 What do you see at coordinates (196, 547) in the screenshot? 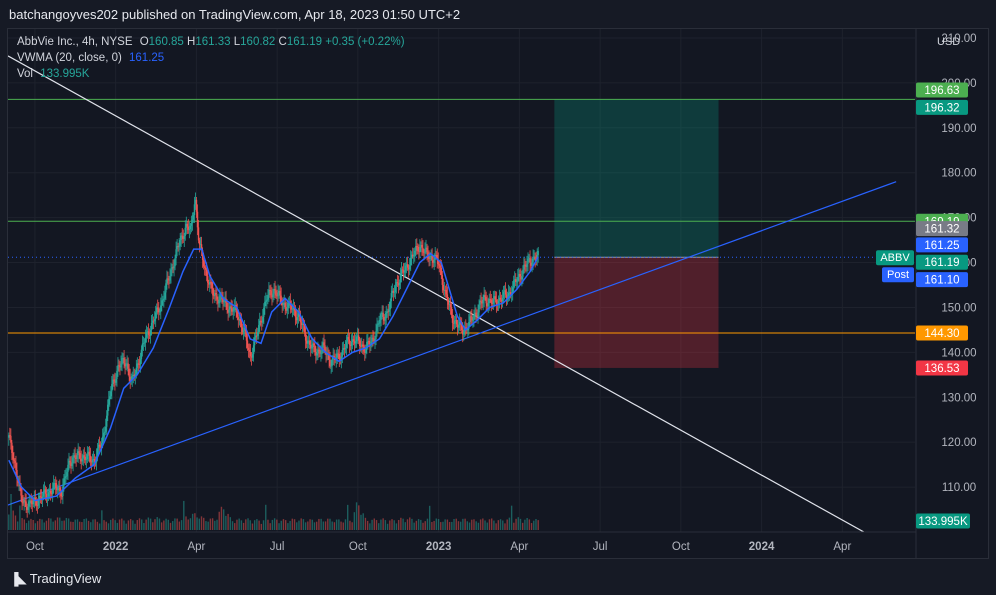
I see `x-tick-label-2: Apr` at bounding box center [196, 547].